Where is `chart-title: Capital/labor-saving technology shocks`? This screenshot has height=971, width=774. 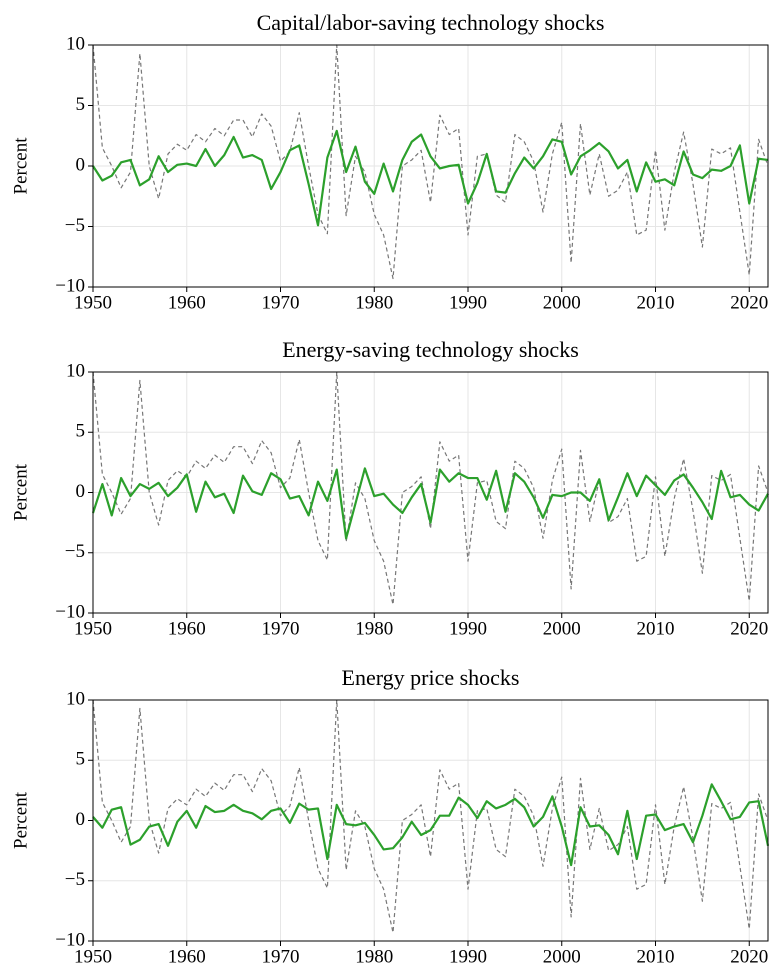 chart-title: Capital/labor-saving technology shocks is located at coordinates (431, 22).